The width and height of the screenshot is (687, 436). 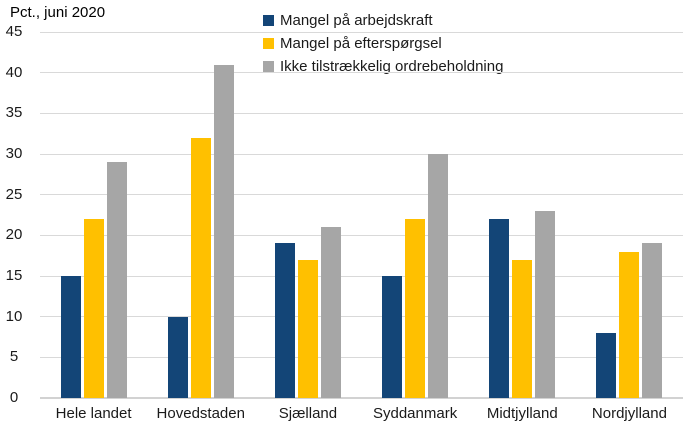 I want to click on legend-item: Mangel på arbejdskraft, so click(x=383, y=20).